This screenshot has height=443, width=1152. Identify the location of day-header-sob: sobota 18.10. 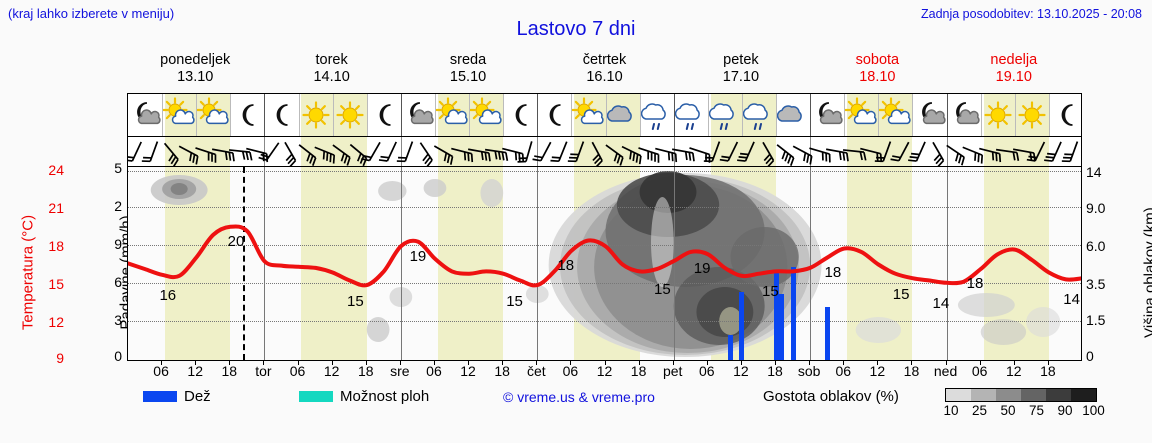
(877, 69).